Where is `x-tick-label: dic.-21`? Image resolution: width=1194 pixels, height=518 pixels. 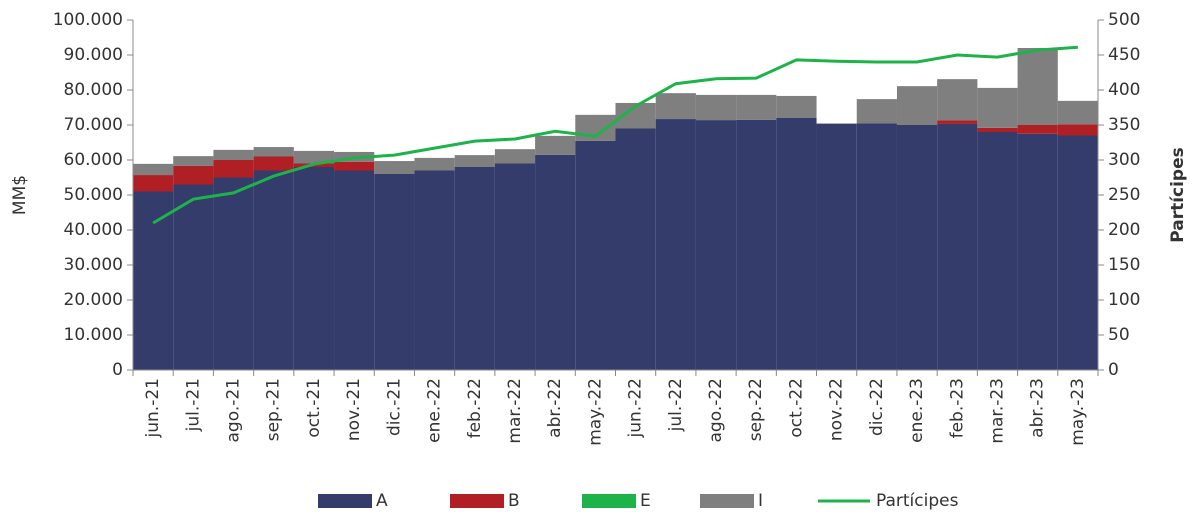 x-tick-label: dic.-21 is located at coordinates (394, 407).